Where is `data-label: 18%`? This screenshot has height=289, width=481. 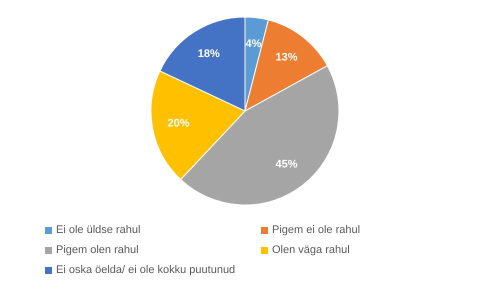
data-label: 18% is located at coordinates (209, 54).